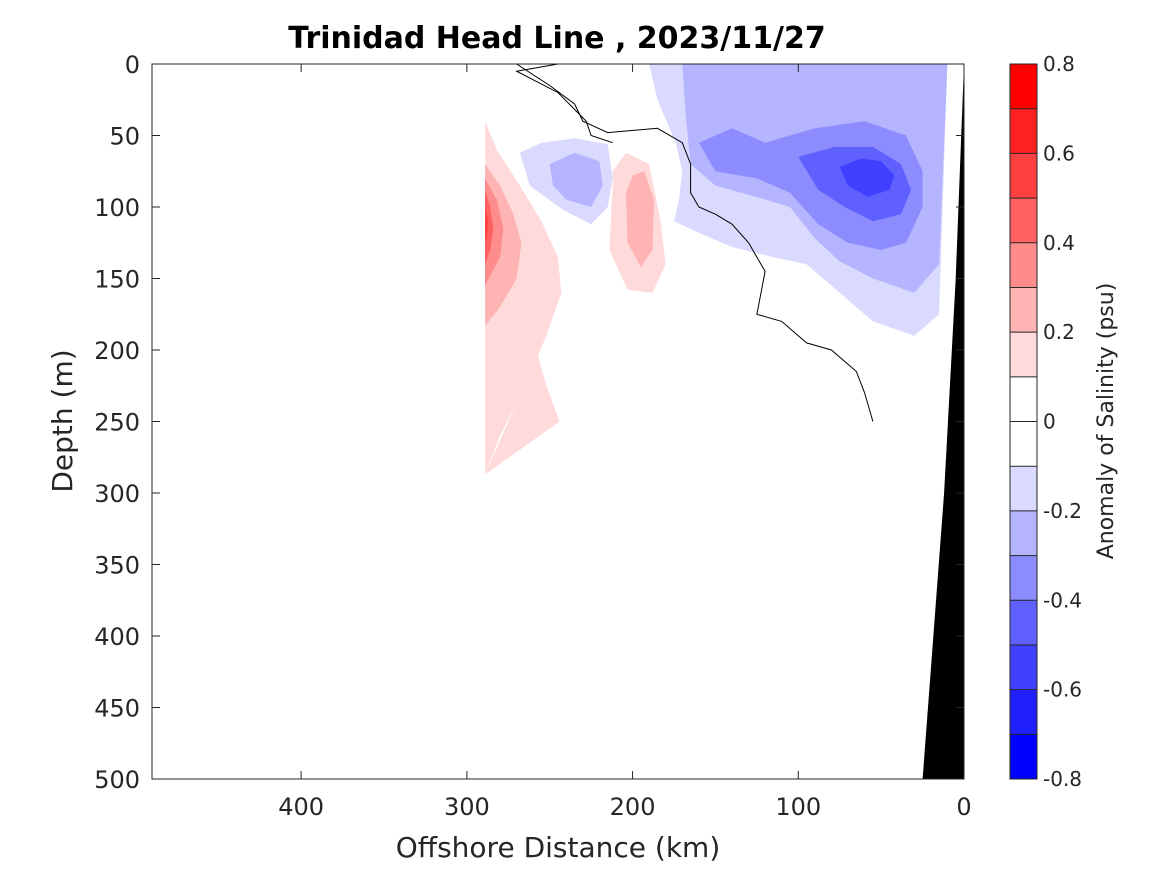 The width and height of the screenshot is (1167, 875). What do you see at coordinates (1049, 422) in the screenshot?
I see `colorbar-tick-label: 0` at bounding box center [1049, 422].